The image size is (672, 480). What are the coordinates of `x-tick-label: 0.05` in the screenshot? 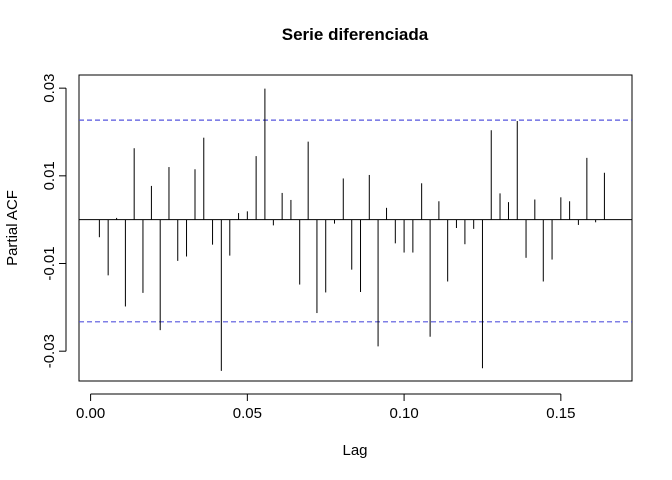 It's located at (247, 413).